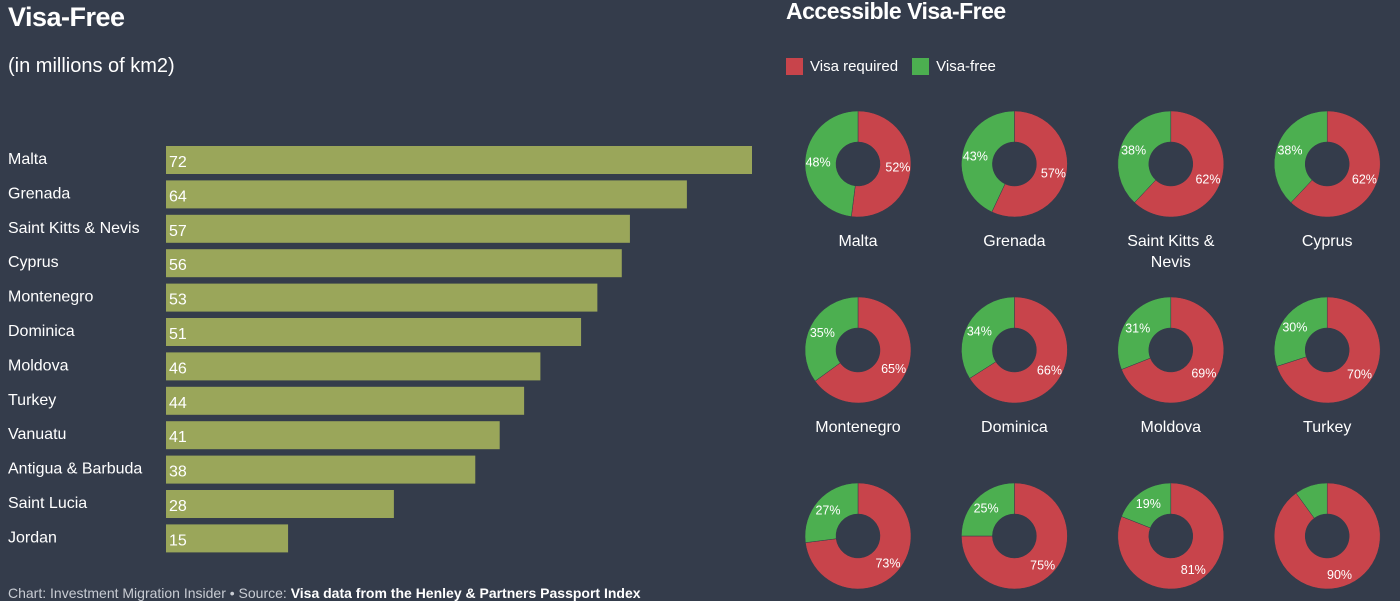  I want to click on bar-value-label: 41, so click(178, 437).